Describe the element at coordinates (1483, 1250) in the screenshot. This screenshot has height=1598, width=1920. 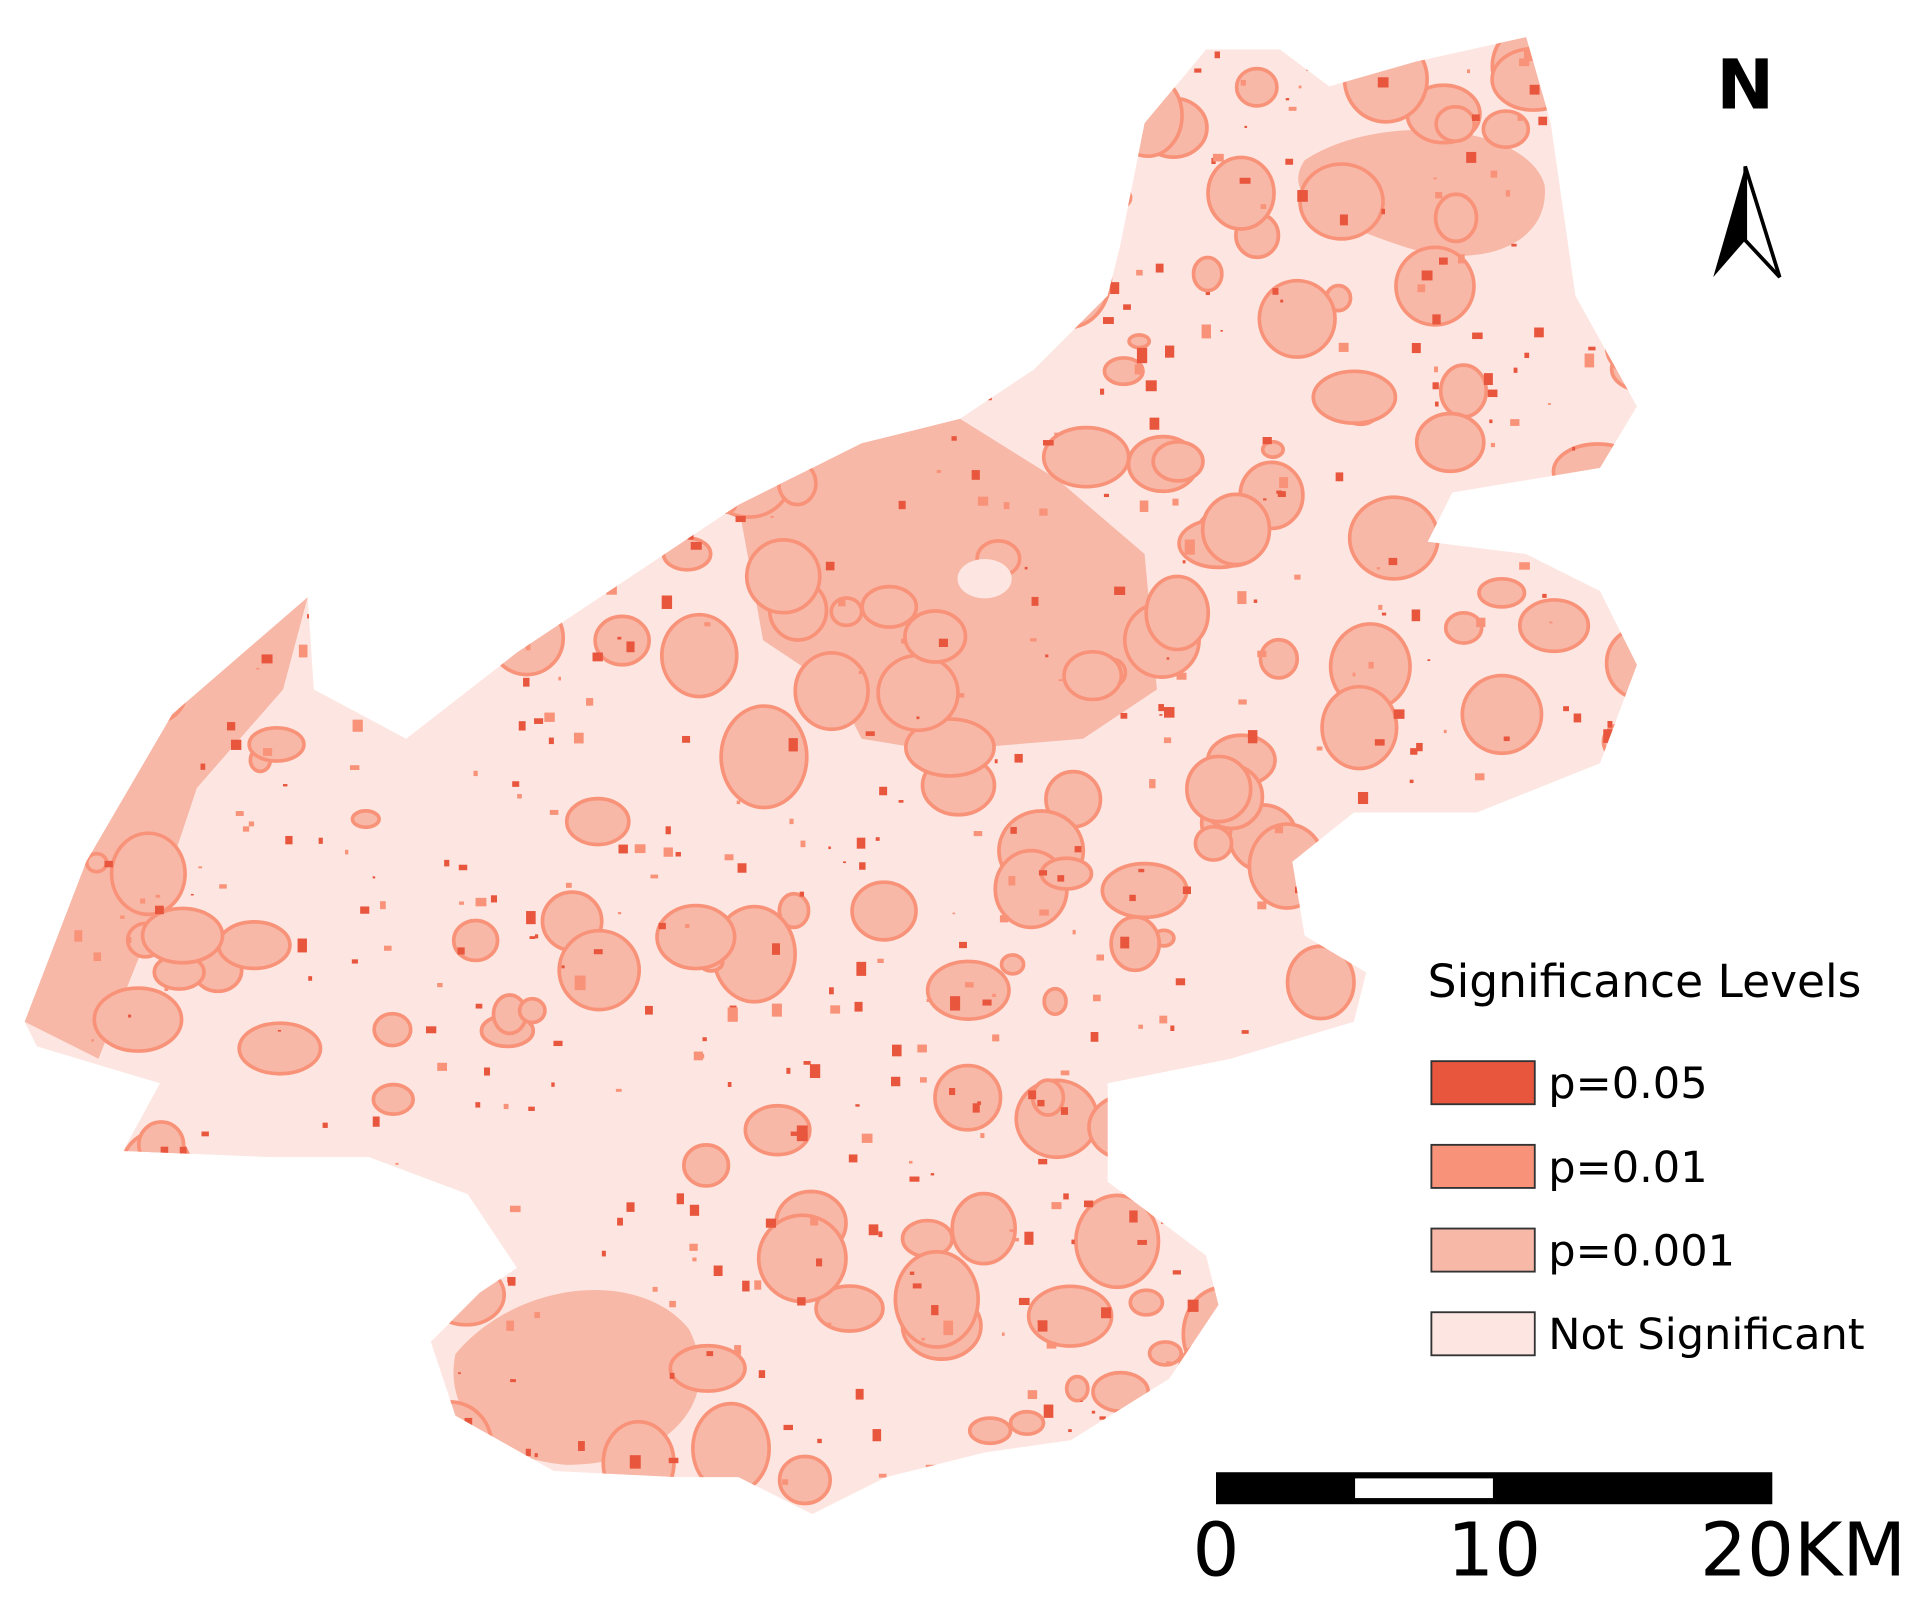
I see `legend-swatch` at that location.